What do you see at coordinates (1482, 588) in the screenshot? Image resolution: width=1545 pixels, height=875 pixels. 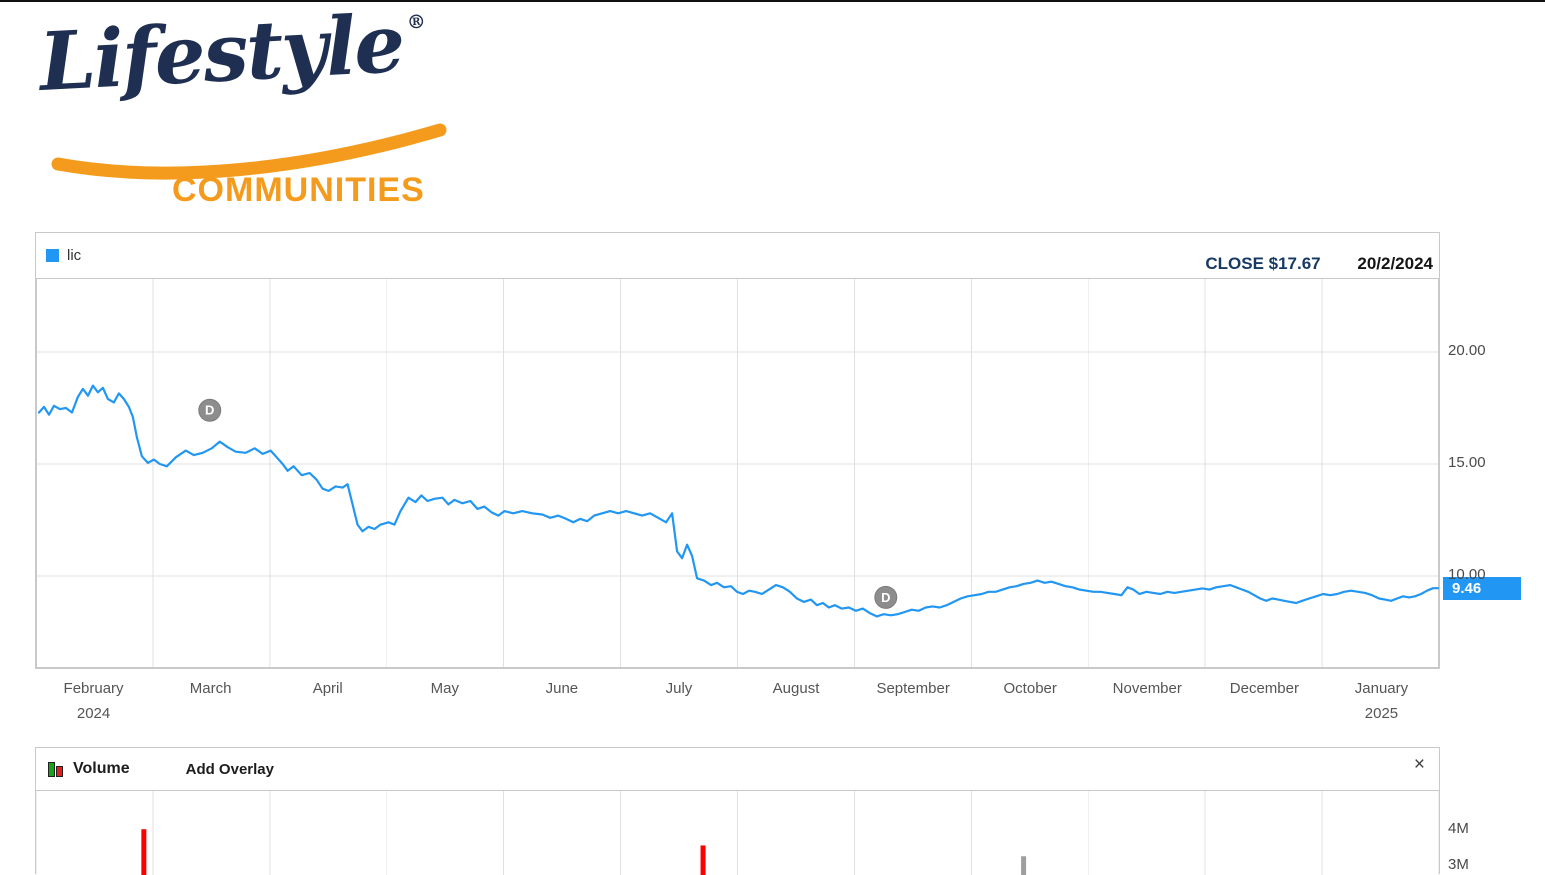 I see `last-price-badge: 9.46` at bounding box center [1482, 588].